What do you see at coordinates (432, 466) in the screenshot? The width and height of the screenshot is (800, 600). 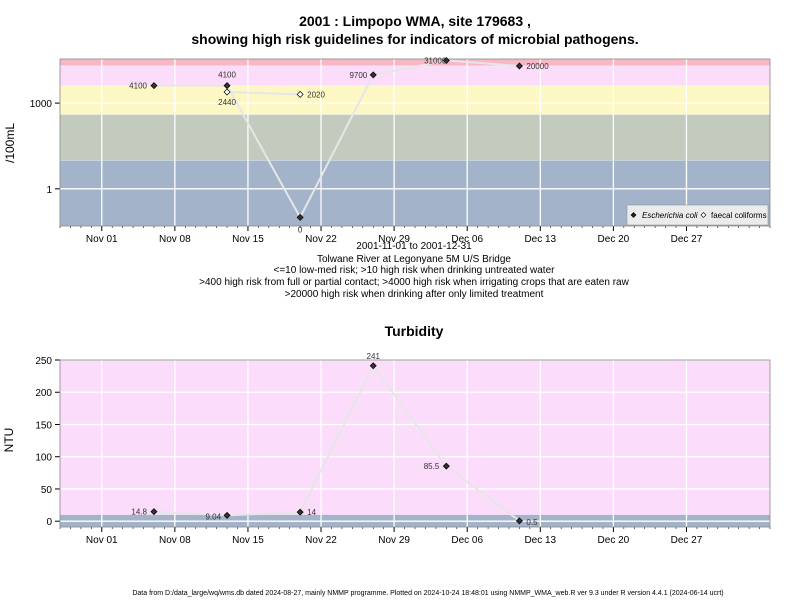 I see `series-0-label-4: 85.5` at bounding box center [432, 466].